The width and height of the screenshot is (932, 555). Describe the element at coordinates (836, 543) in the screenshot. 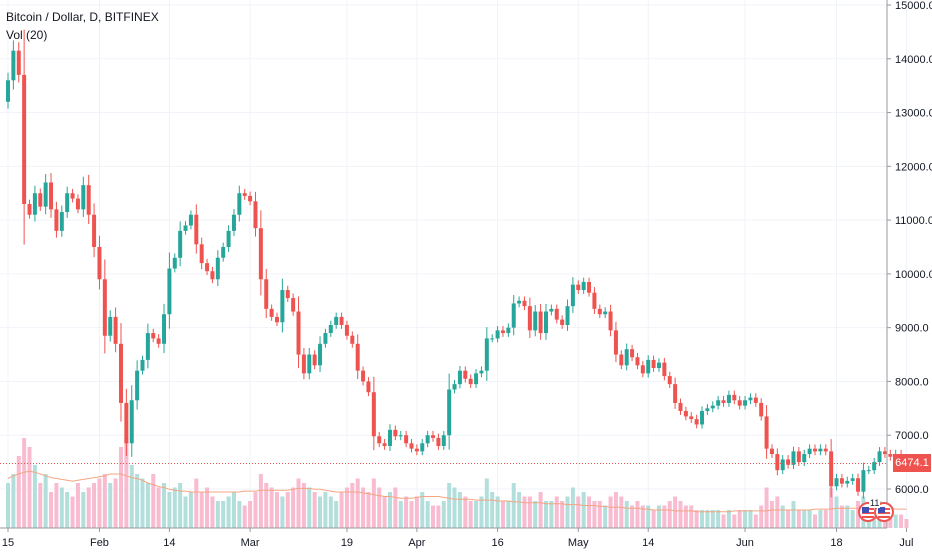

I see `time-tick-label: 18` at that location.